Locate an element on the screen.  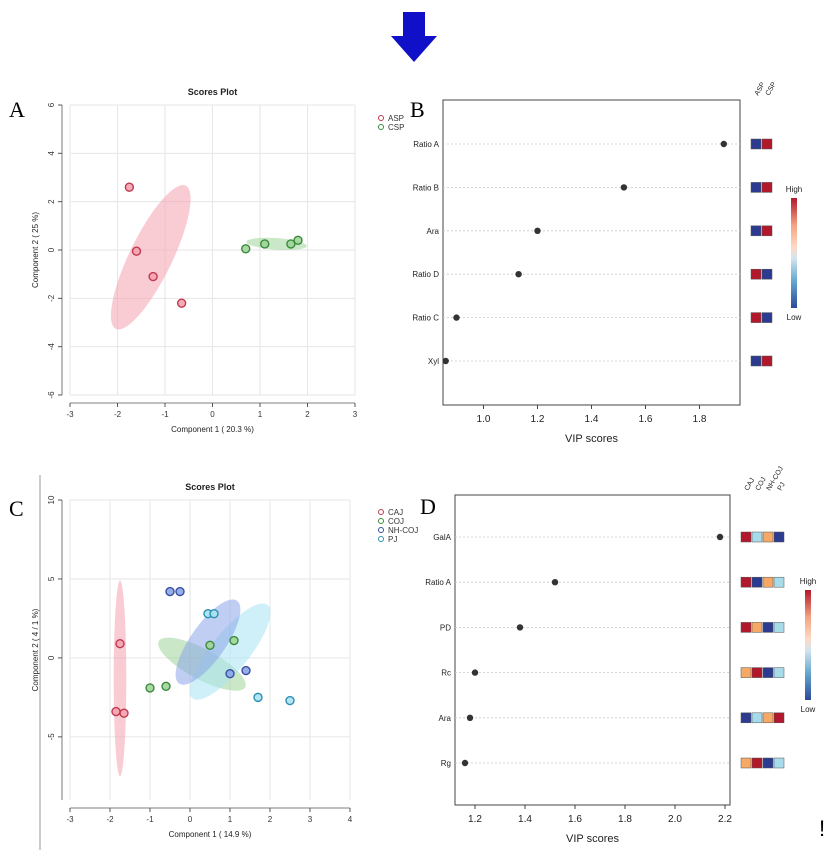
scores-c-y-tick-label: -5 is located at coordinates (51, 737).